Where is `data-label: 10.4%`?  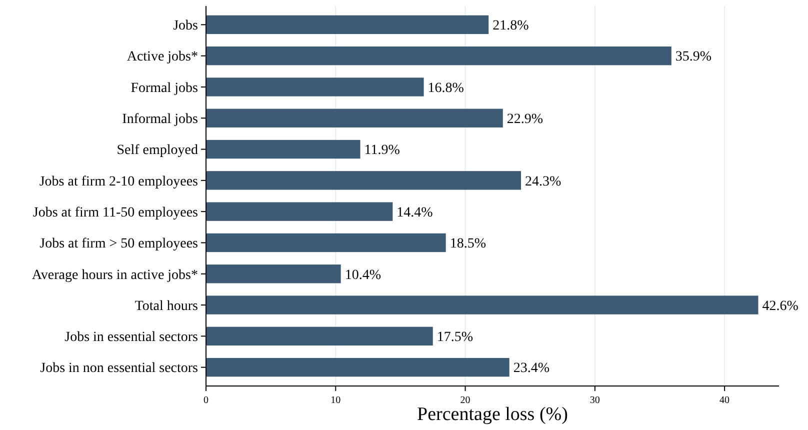 data-label: 10.4% is located at coordinates (363, 275).